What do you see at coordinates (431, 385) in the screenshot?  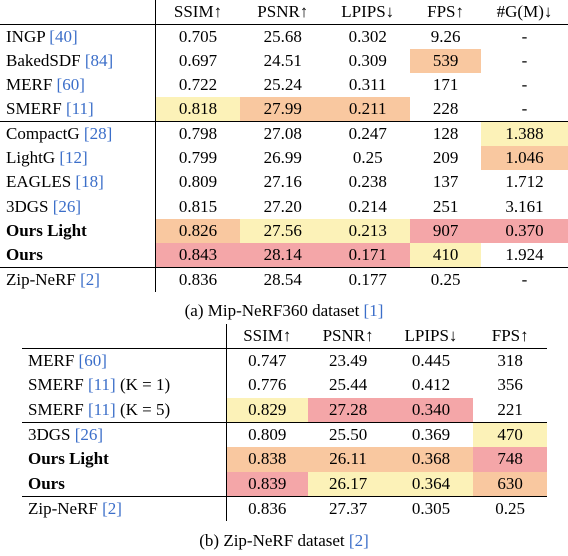 I see `metric-cell: 0.412` at bounding box center [431, 385].